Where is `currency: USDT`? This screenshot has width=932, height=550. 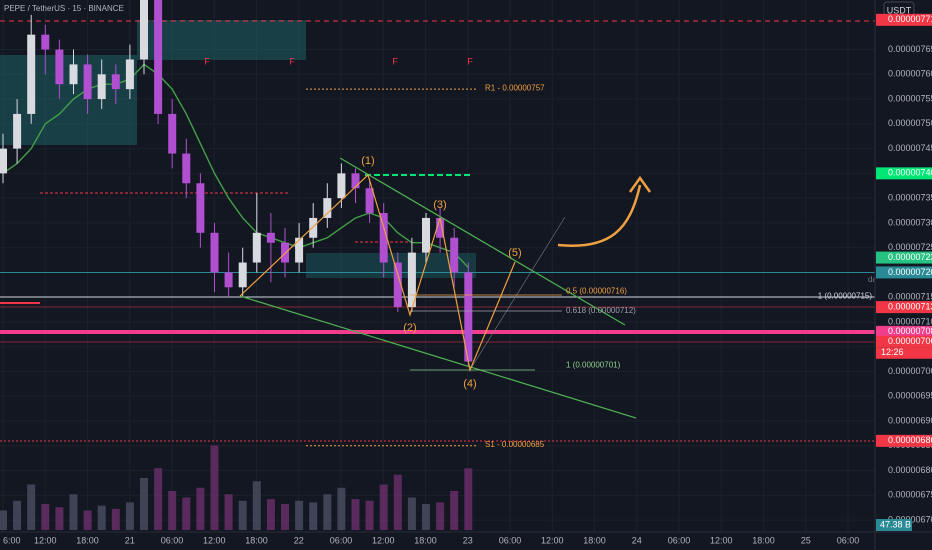 currency: USDT is located at coordinates (899, 10).